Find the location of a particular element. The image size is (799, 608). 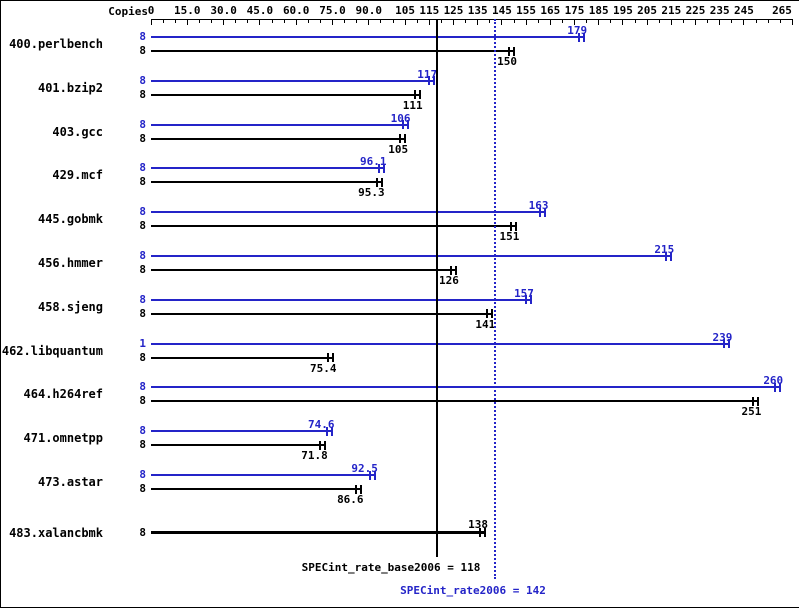

axis-tick-label: 115 is located at coordinates (429, 10).